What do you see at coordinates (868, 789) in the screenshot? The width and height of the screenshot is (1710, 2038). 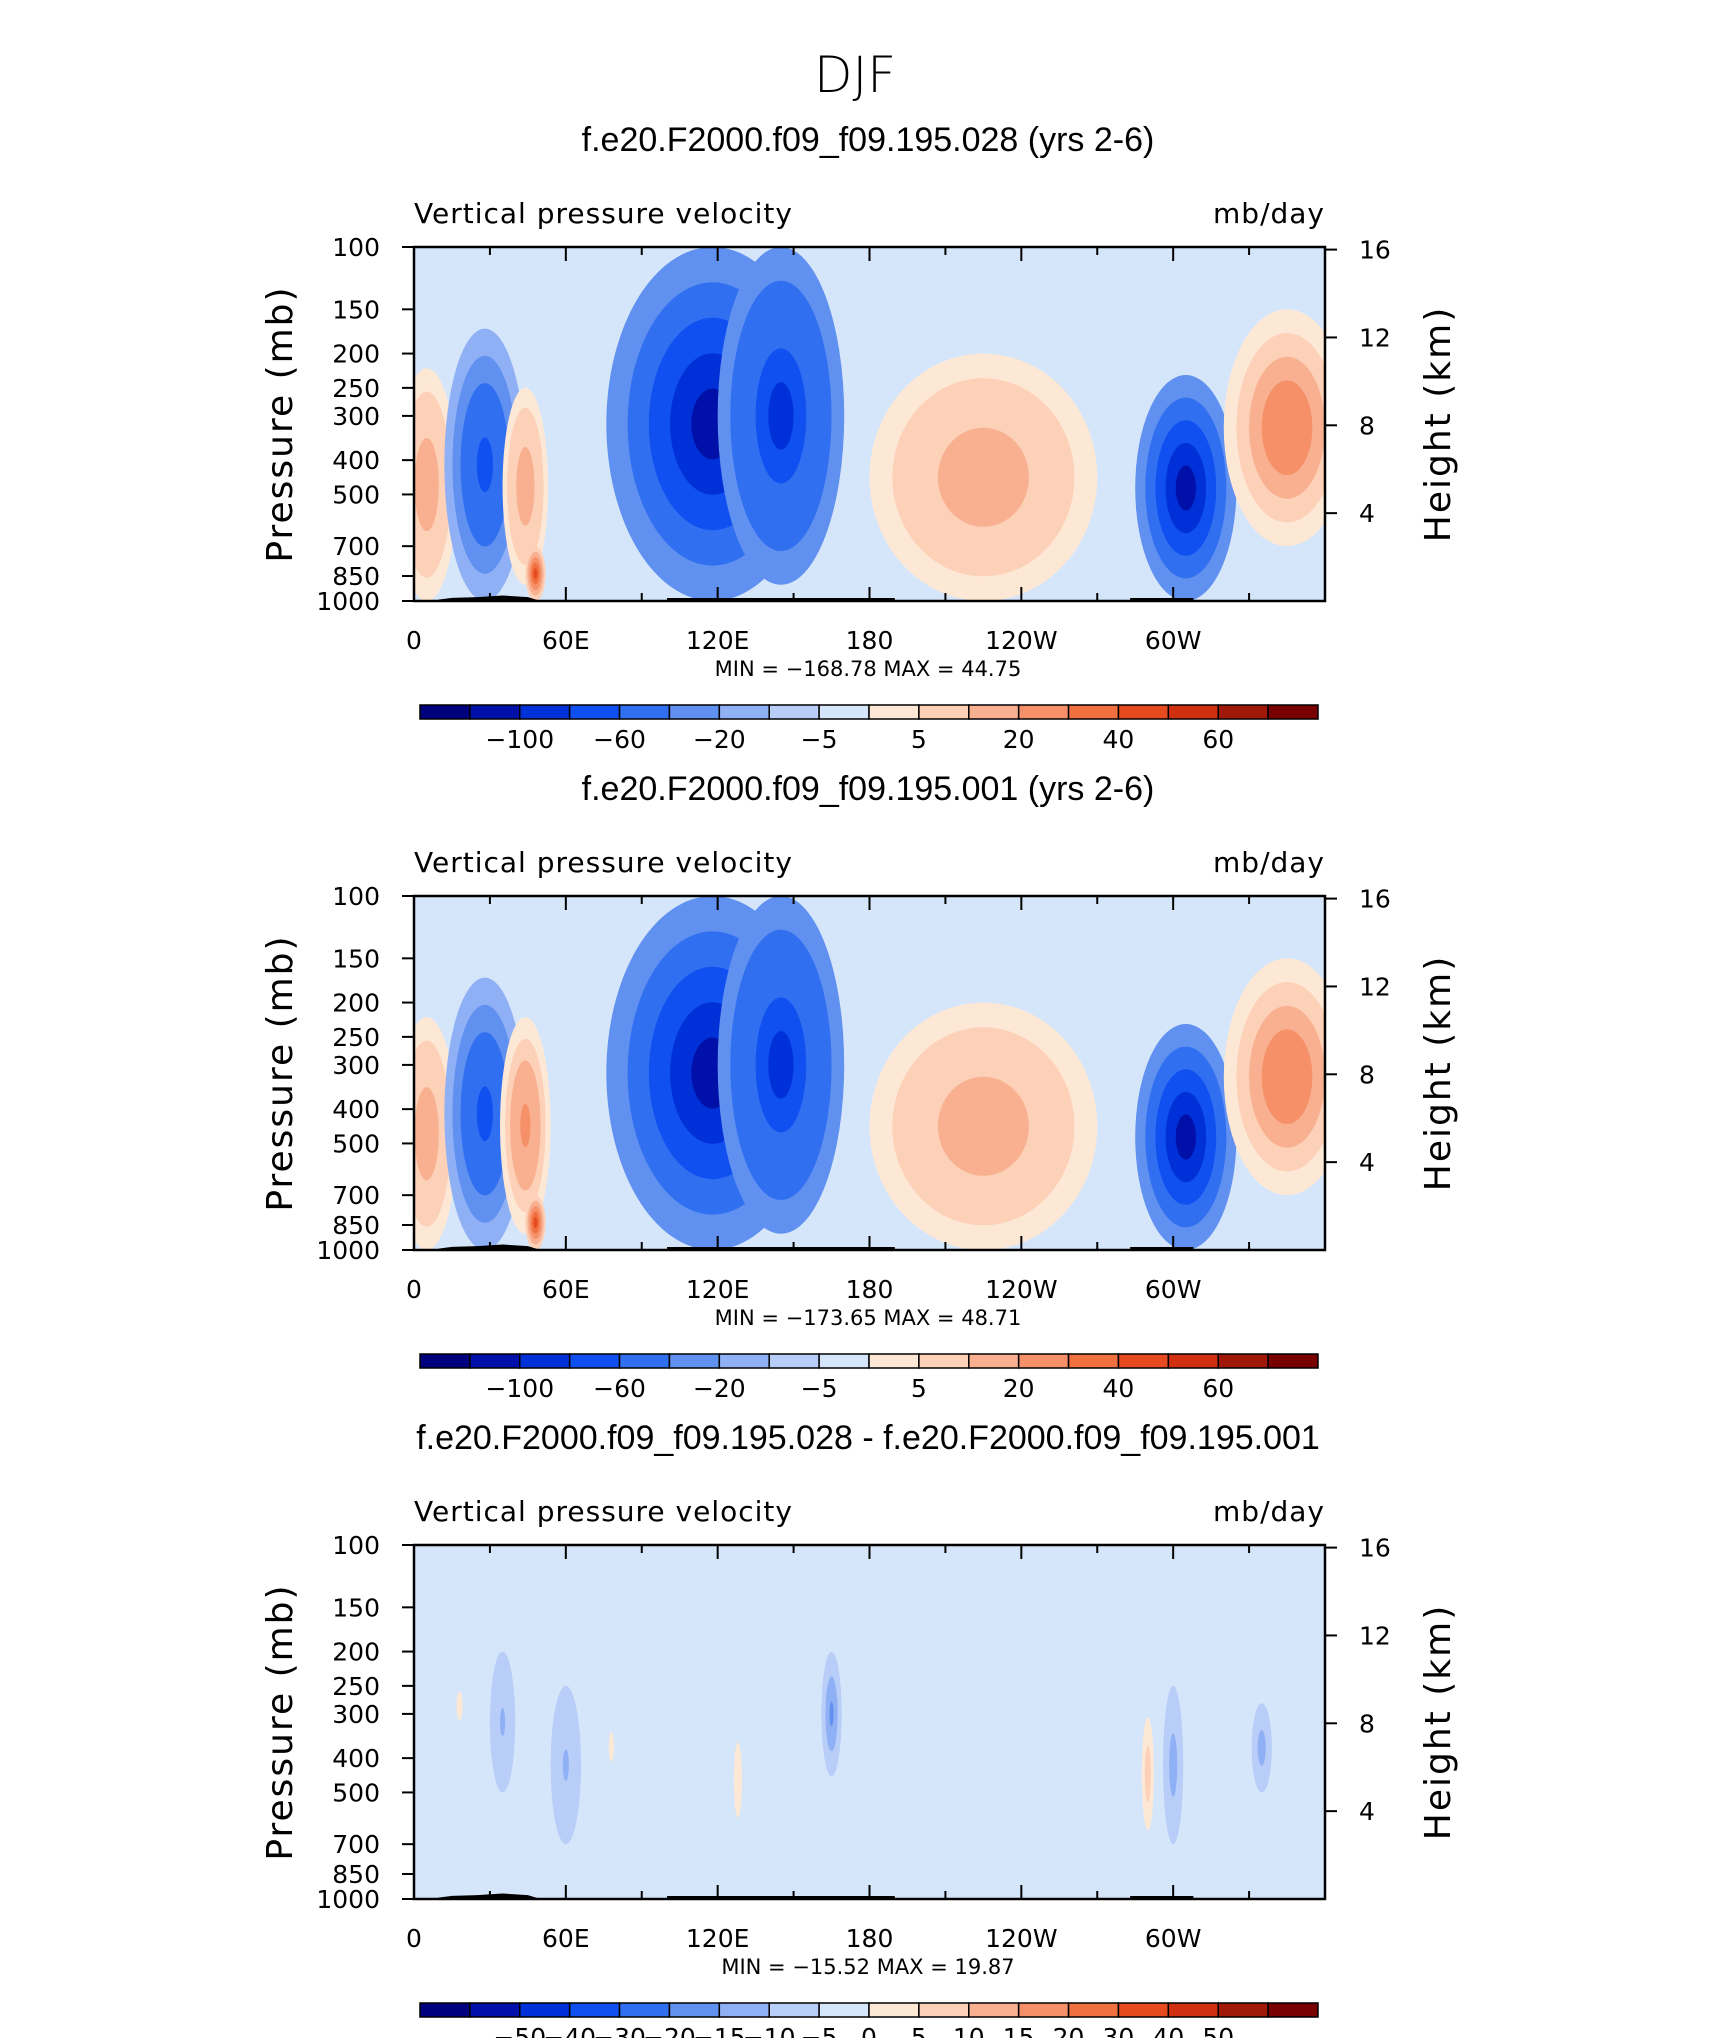 I see `panel-title: f.e20.F2000.f09_f09.195.001 (yrs 2-6)` at bounding box center [868, 789].